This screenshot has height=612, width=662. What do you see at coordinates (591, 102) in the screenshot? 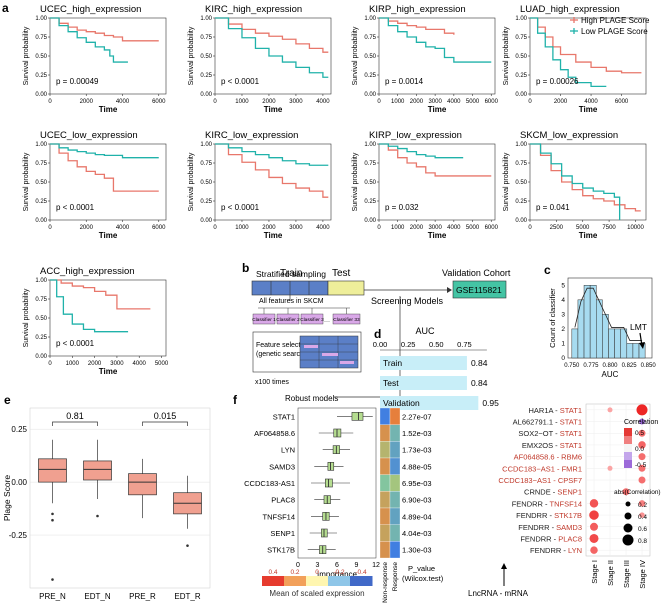
I see `km-xtick-label: 4000` at bounding box center [591, 102].